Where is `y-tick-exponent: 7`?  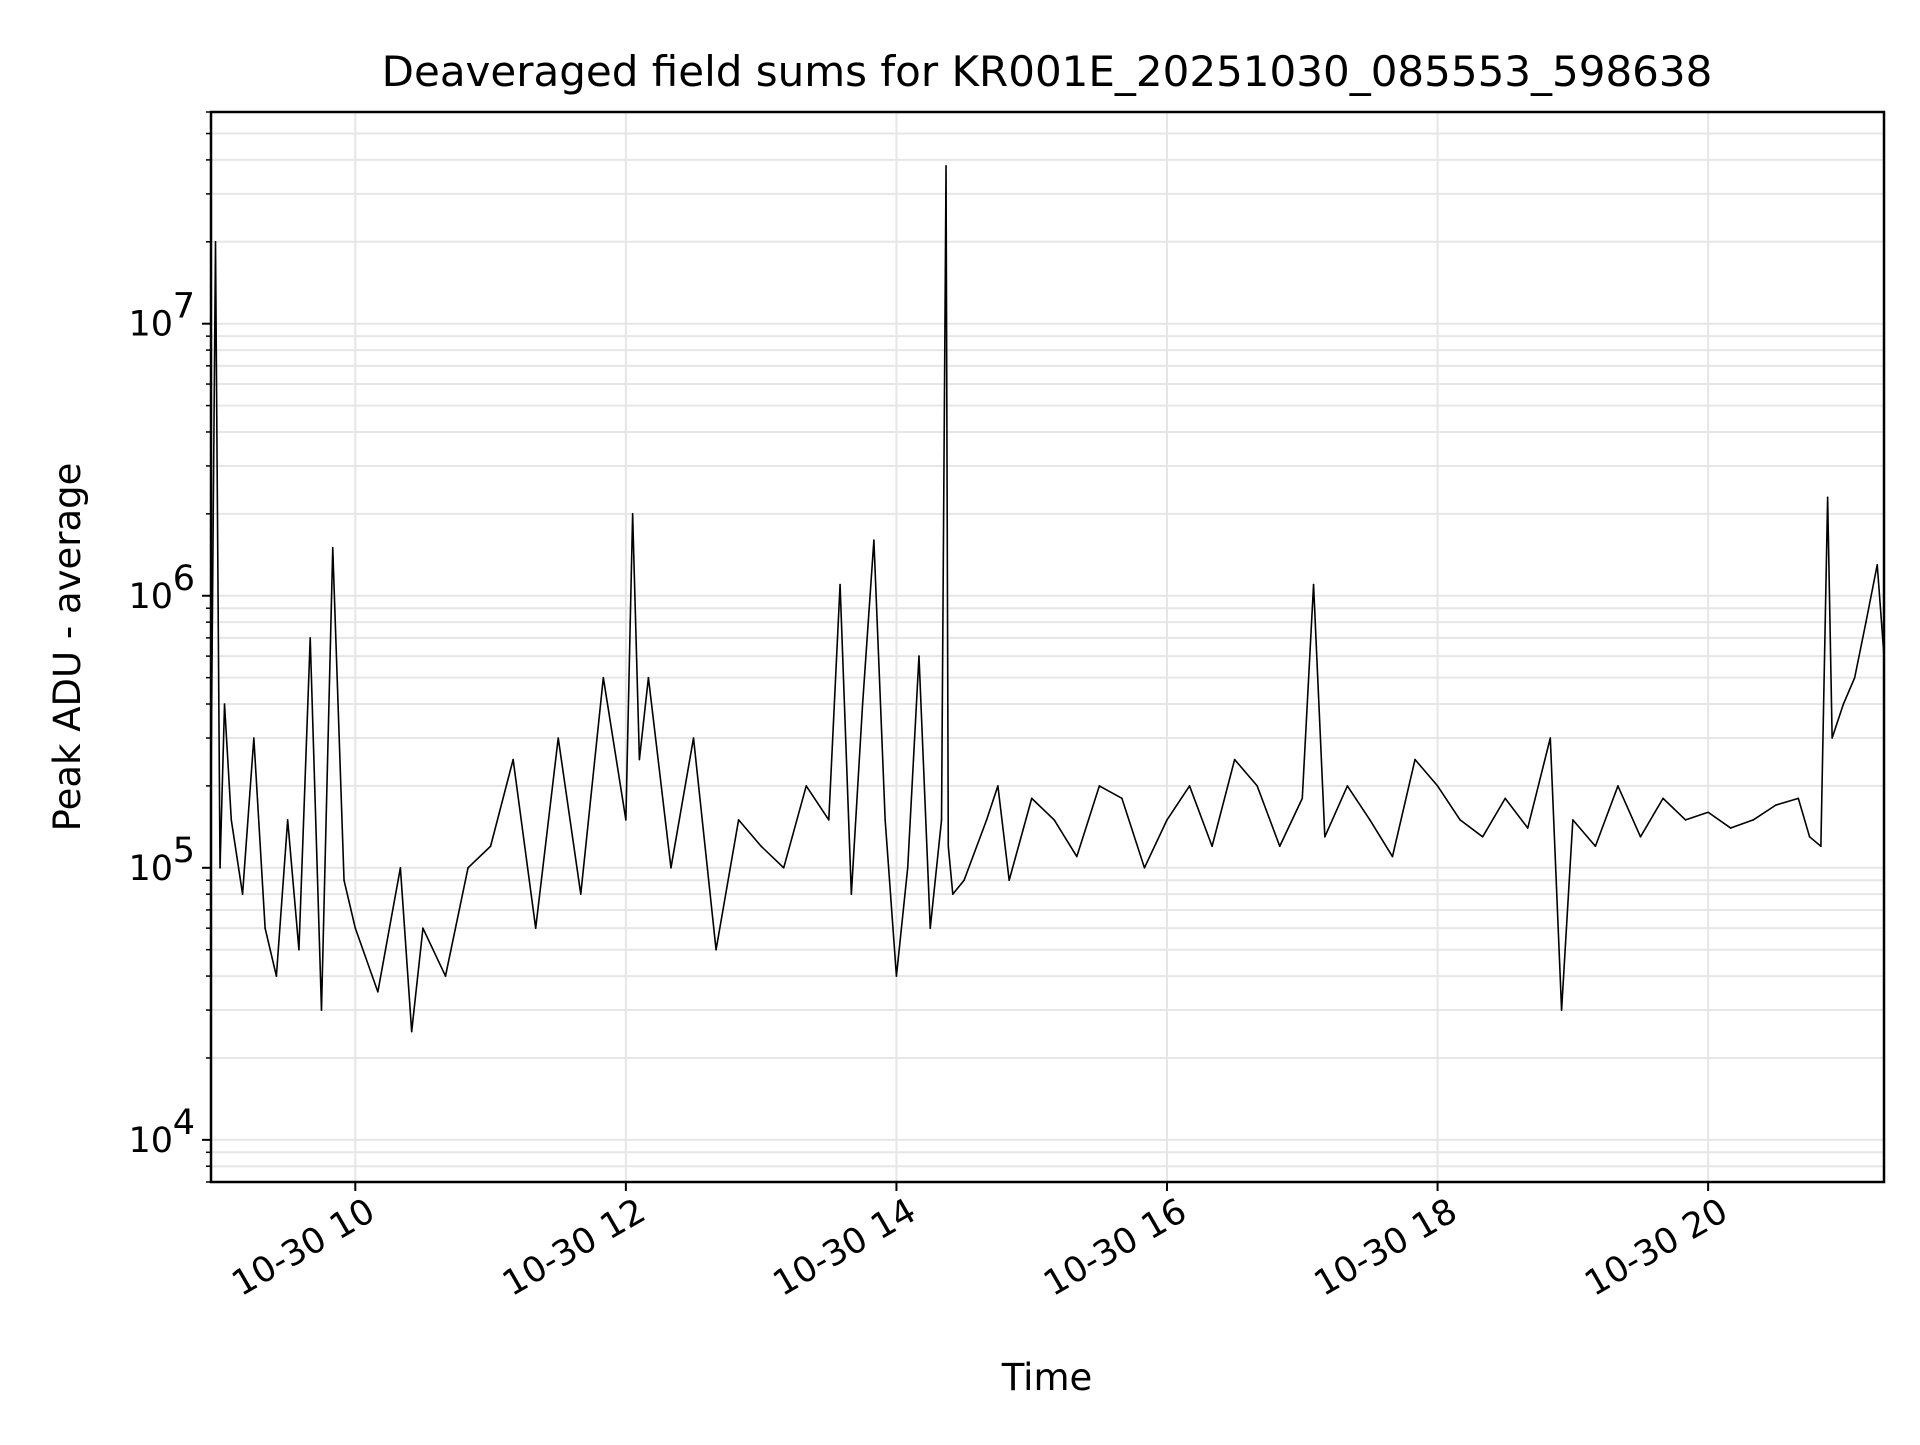
y-tick-exponent: 7 is located at coordinates (184, 307).